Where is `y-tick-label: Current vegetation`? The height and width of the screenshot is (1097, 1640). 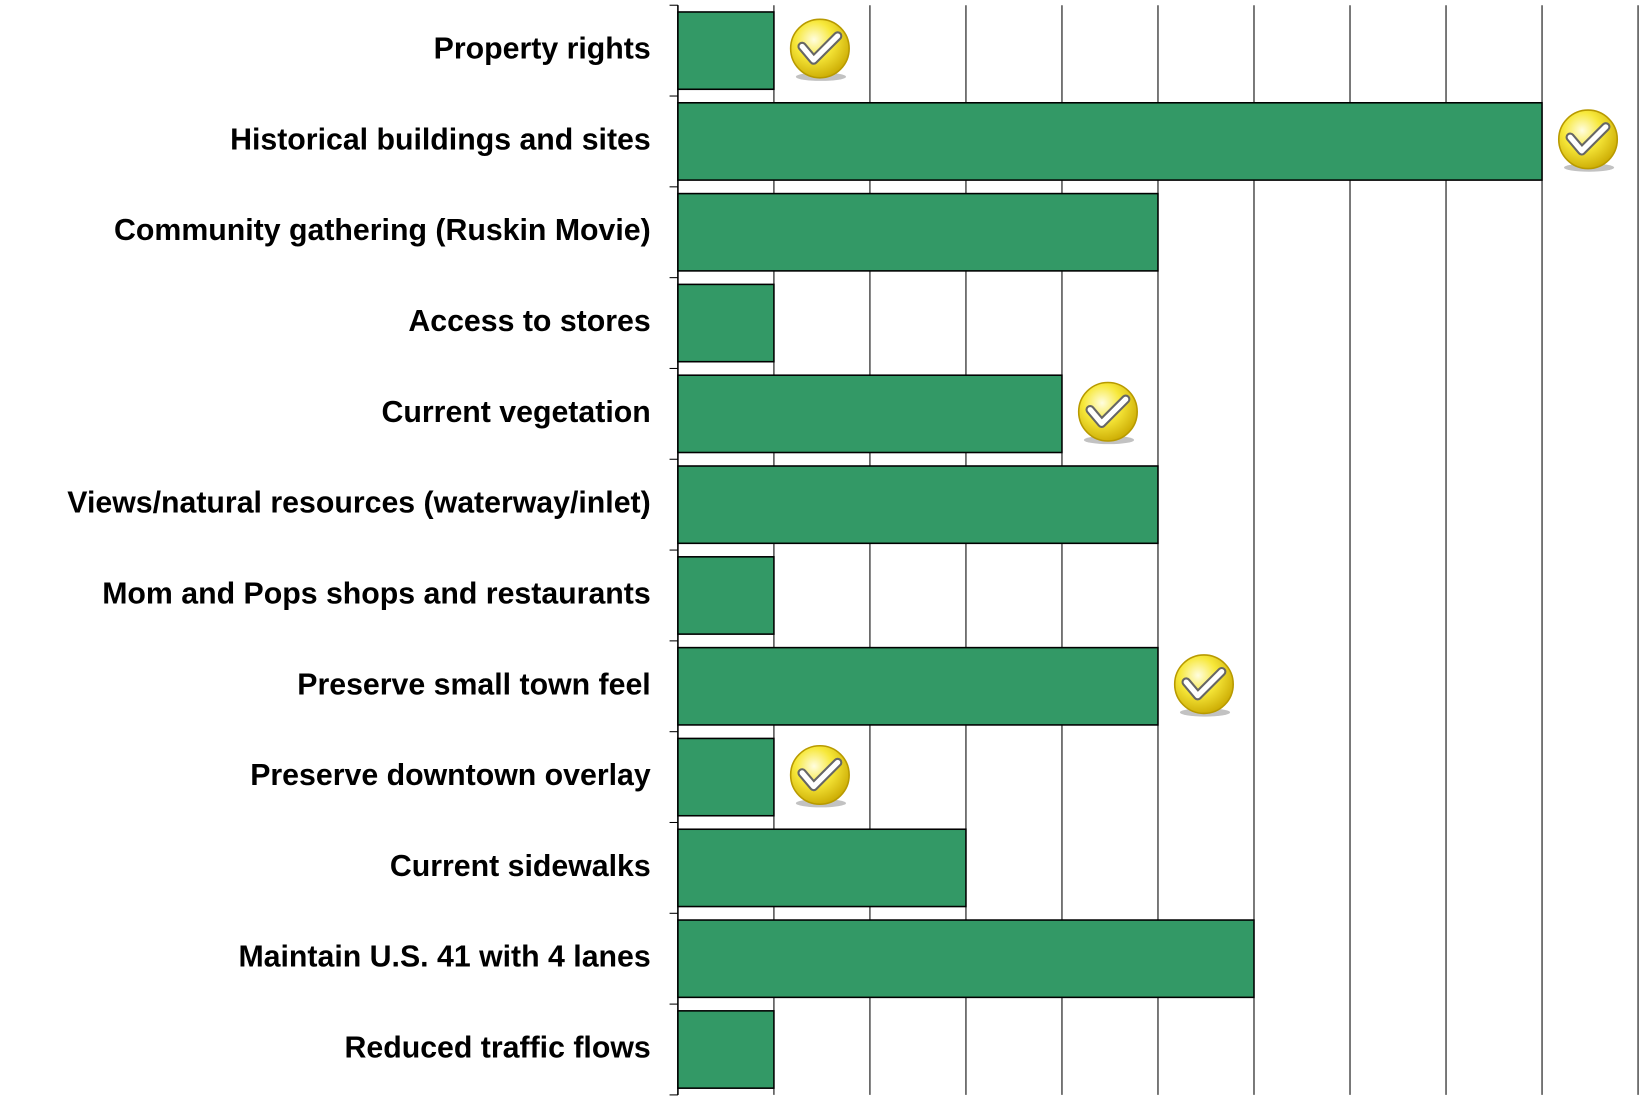
y-tick-label: Current vegetation is located at coordinates (516, 412).